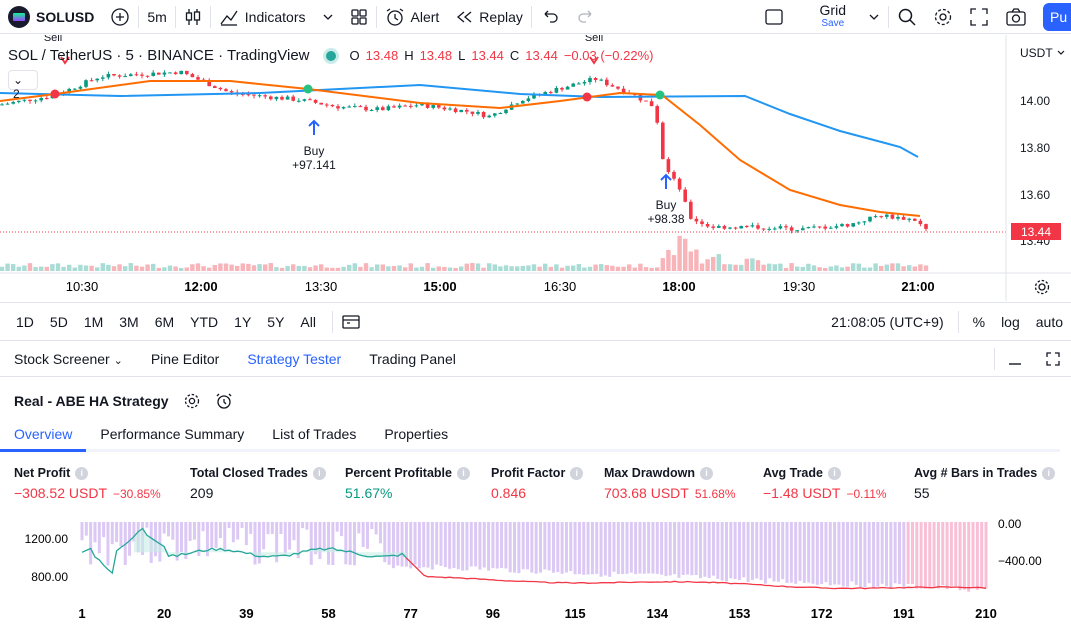 This screenshot has width=1071, height=629. Describe the element at coordinates (850, 17) in the screenshot. I see `layout-name-button: Grid Save` at that location.